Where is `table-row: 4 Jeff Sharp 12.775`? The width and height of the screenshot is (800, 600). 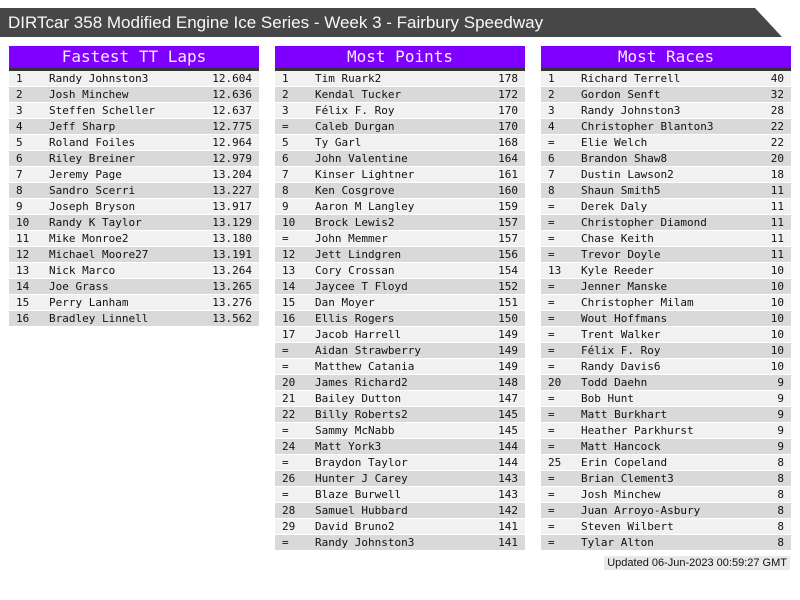 table-row: 4 Jeff Sharp 12.775 is located at coordinates (134, 127).